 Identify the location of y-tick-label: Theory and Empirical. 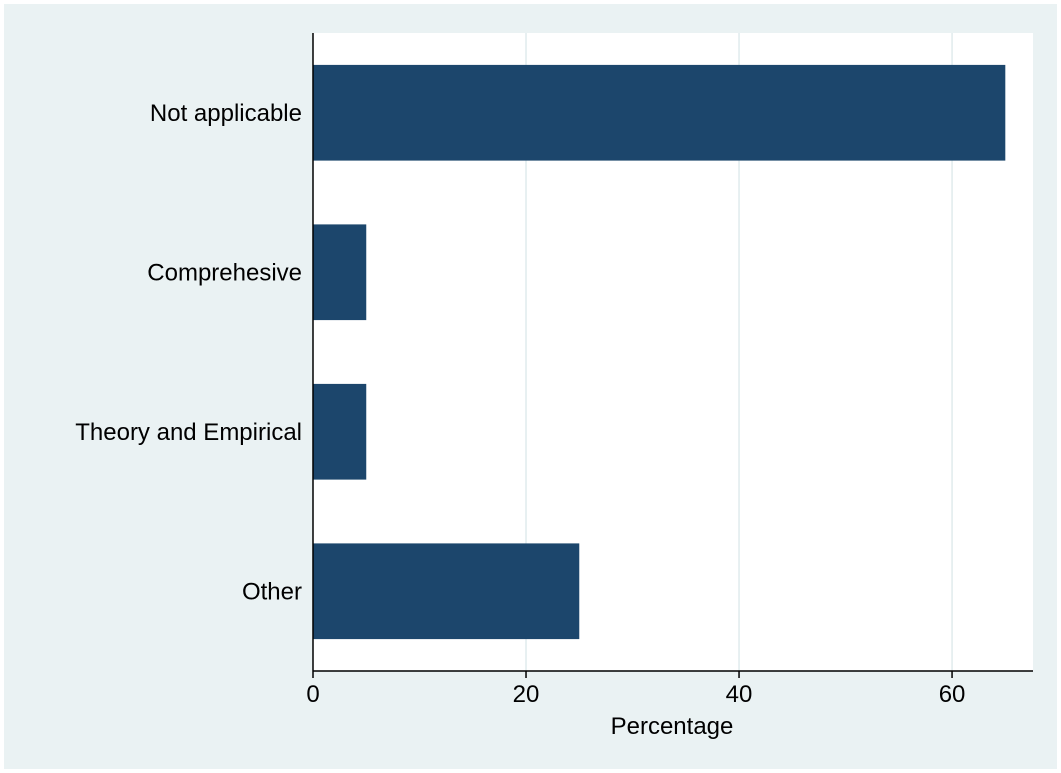
(188, 432).